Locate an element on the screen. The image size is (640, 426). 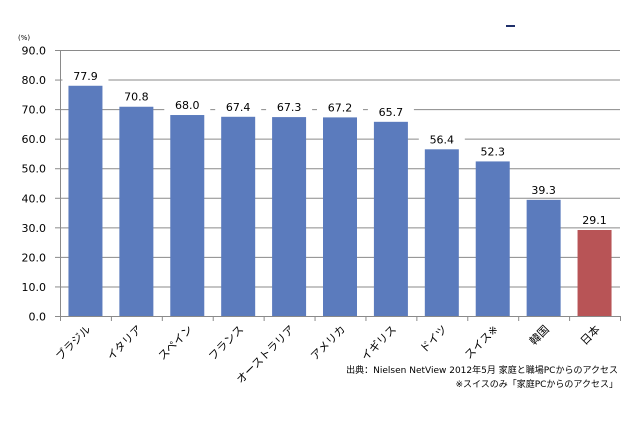
value-label: 56.4 is located at coordinates (442, 139).